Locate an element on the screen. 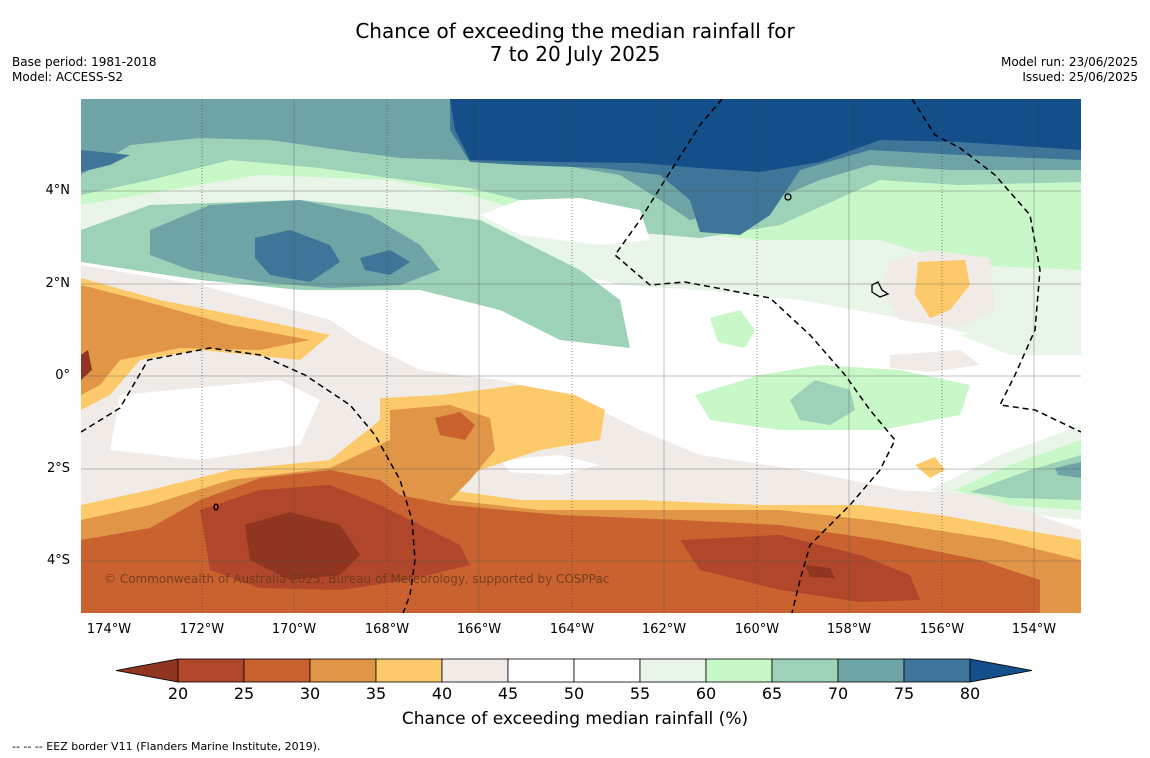 This screenshot has height=758, width=1150. lon-label-168w: 168°W is located at coordinates (387, 629).